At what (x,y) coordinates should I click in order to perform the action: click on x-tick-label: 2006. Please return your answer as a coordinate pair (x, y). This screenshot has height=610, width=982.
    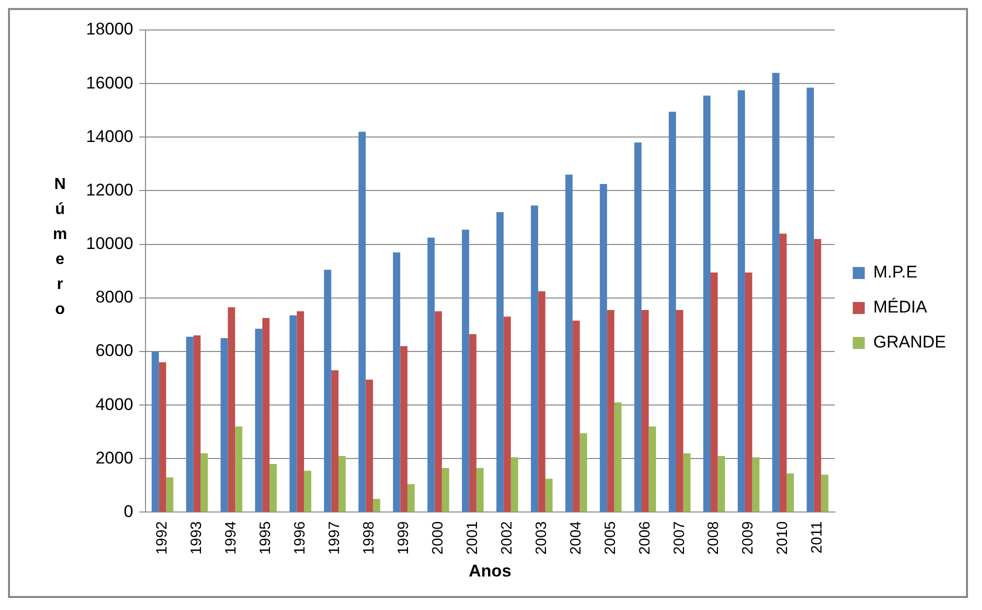
    Looking at the image, I should click on (645, 538).